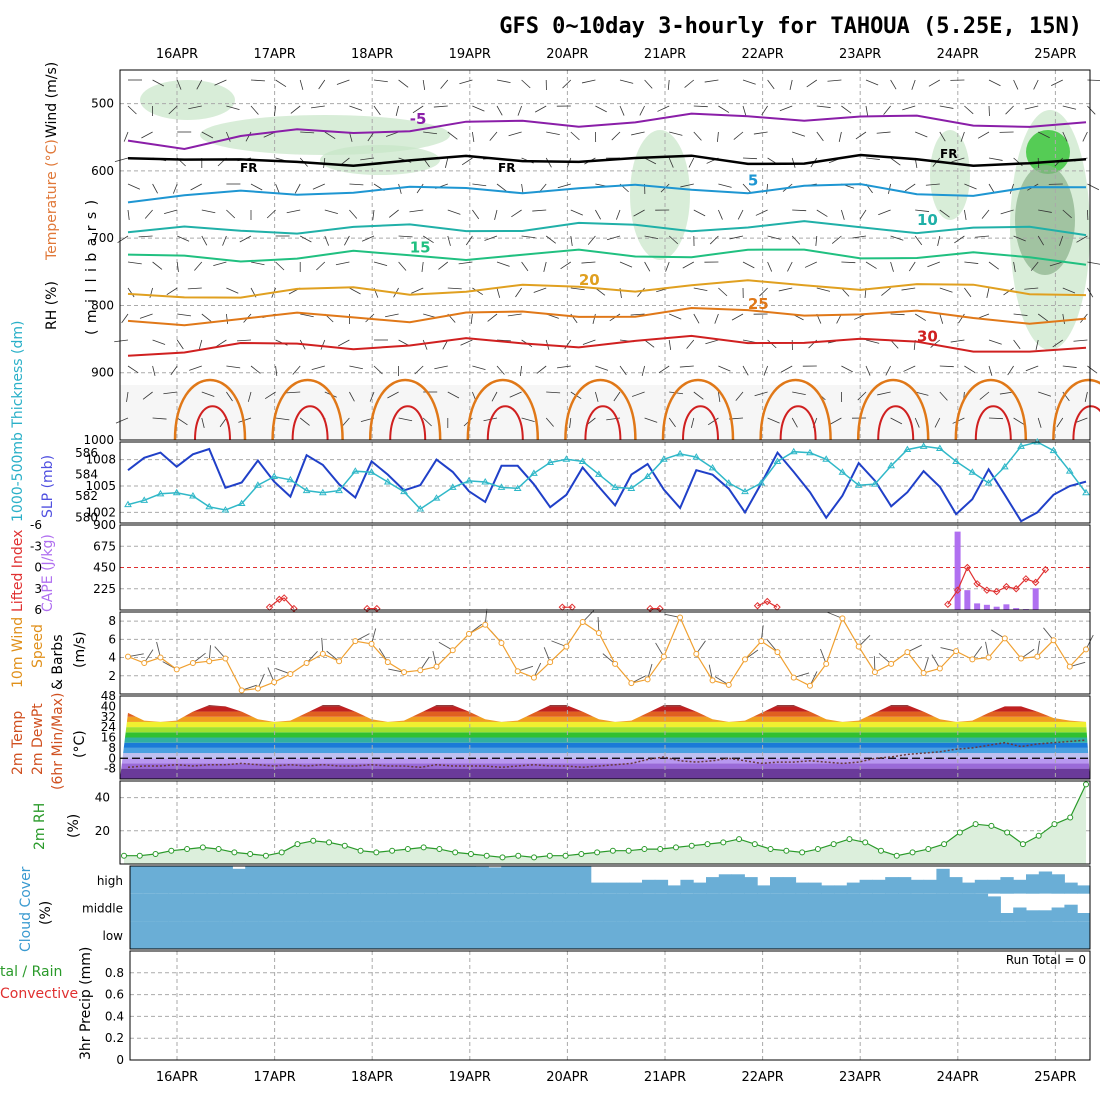  What do you see at coordinates (38, 646) in the screenshot?
I see `wind10m-label-b: Speed` at bounding box center [38, 646].